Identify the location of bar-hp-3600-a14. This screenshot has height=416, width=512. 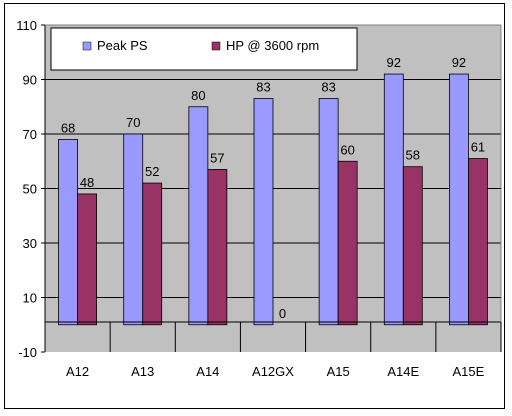
(217, 247).